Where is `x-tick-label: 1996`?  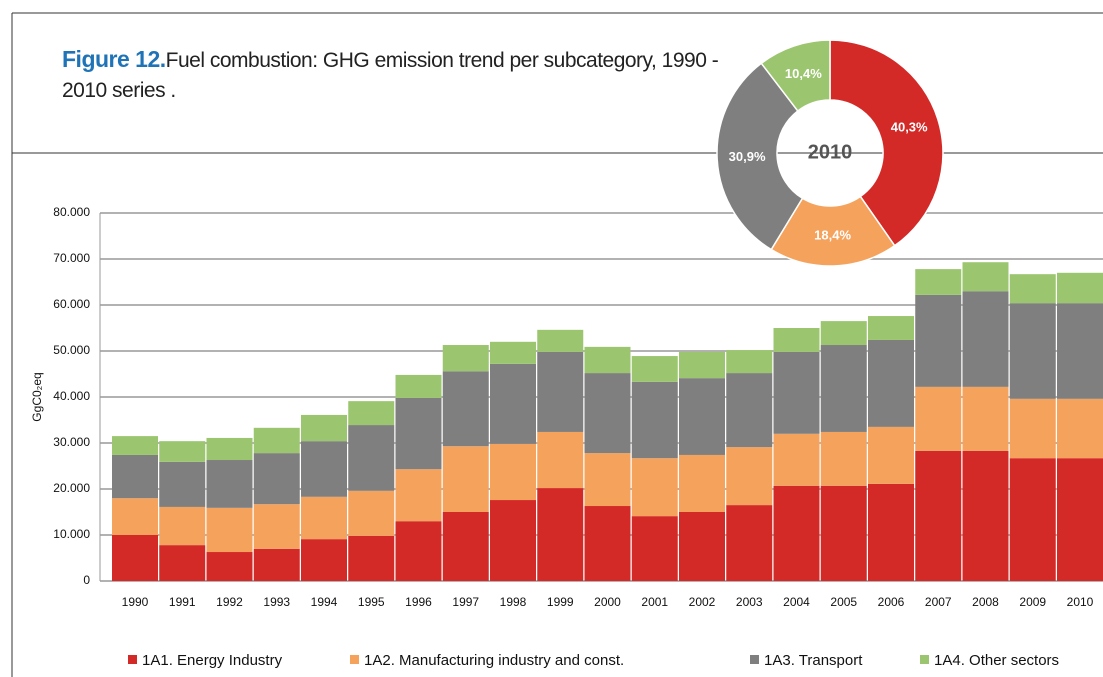 x-tick-label: 1996 is located at coordinates (418, 602).